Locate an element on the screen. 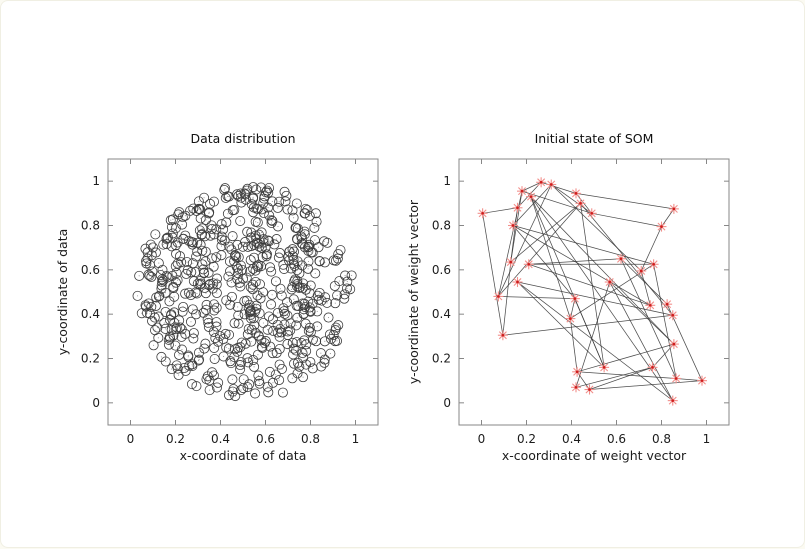 Image resolution: width=805 pixels, height=549 pixels. som-initial-ytick-label: 0.8 is located at coordinates (441, 226).